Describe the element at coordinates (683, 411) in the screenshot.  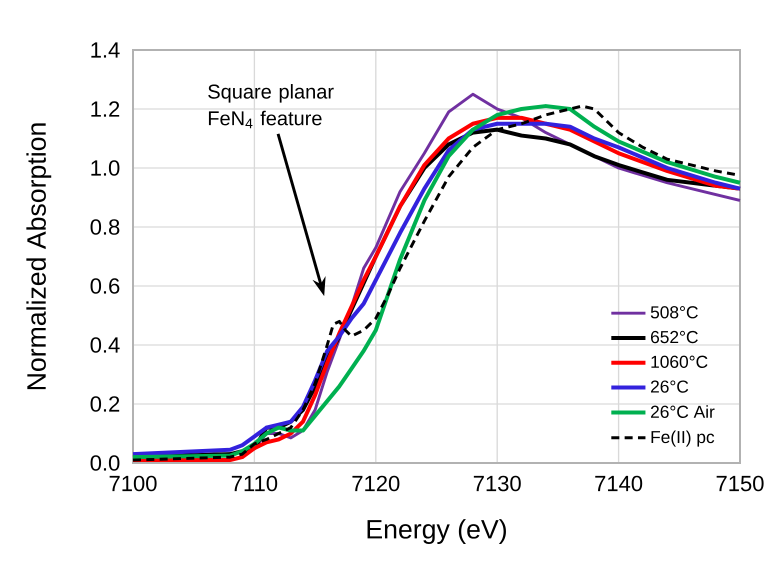
I see `legend-label: 26°C Air` at that location.